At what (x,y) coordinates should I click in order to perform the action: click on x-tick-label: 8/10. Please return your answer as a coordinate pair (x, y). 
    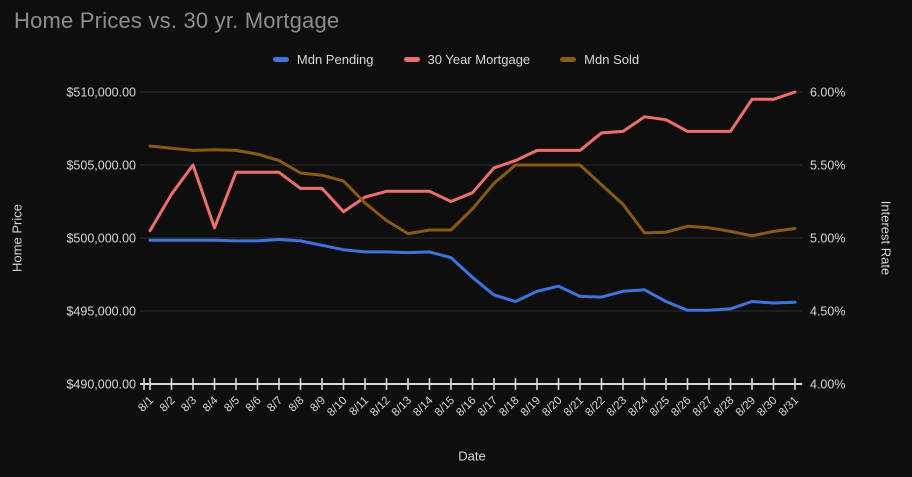
    Looking at the image, I should click on (337, 407).